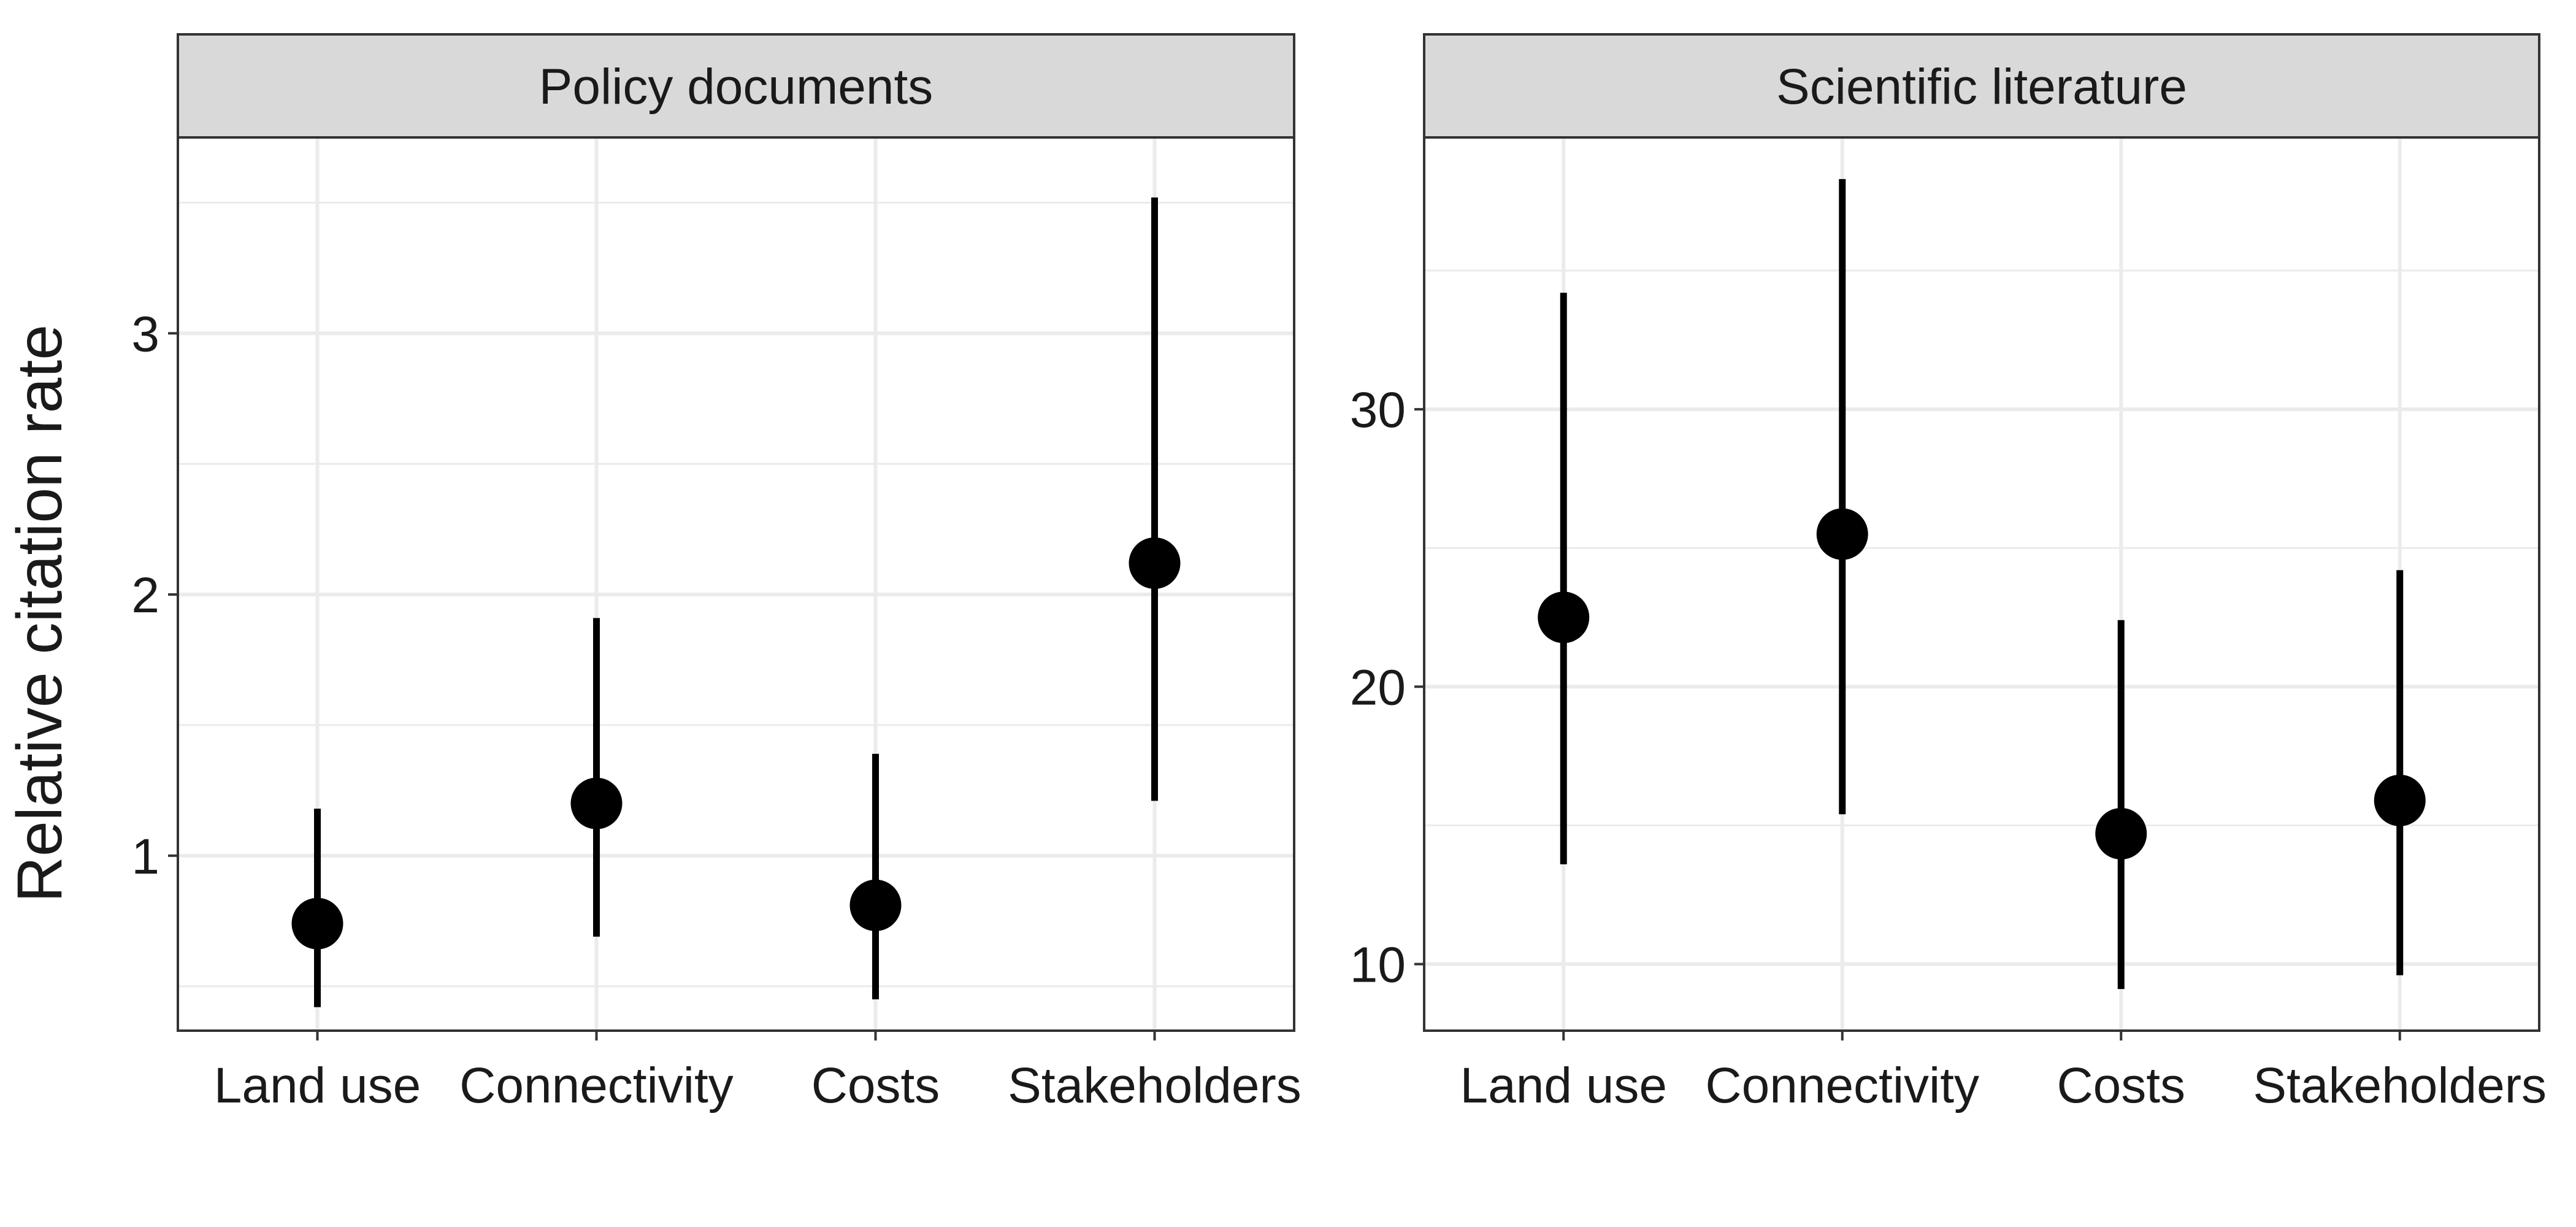  I want to click on y-axis-title: Relative citation rate, so click(39, 613).